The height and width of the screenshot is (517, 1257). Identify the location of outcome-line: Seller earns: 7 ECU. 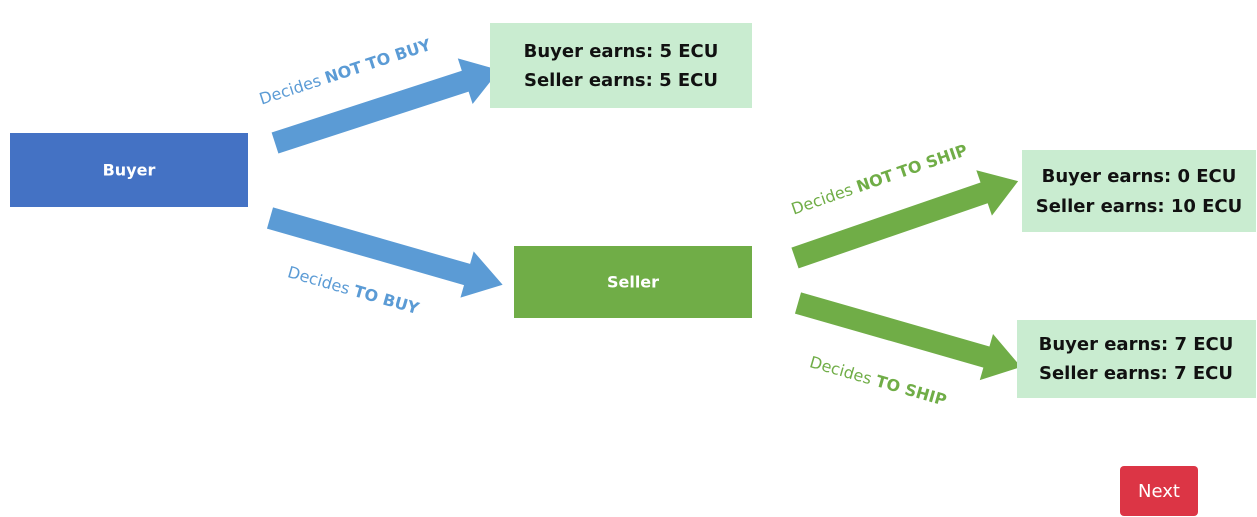
(1136, 373).